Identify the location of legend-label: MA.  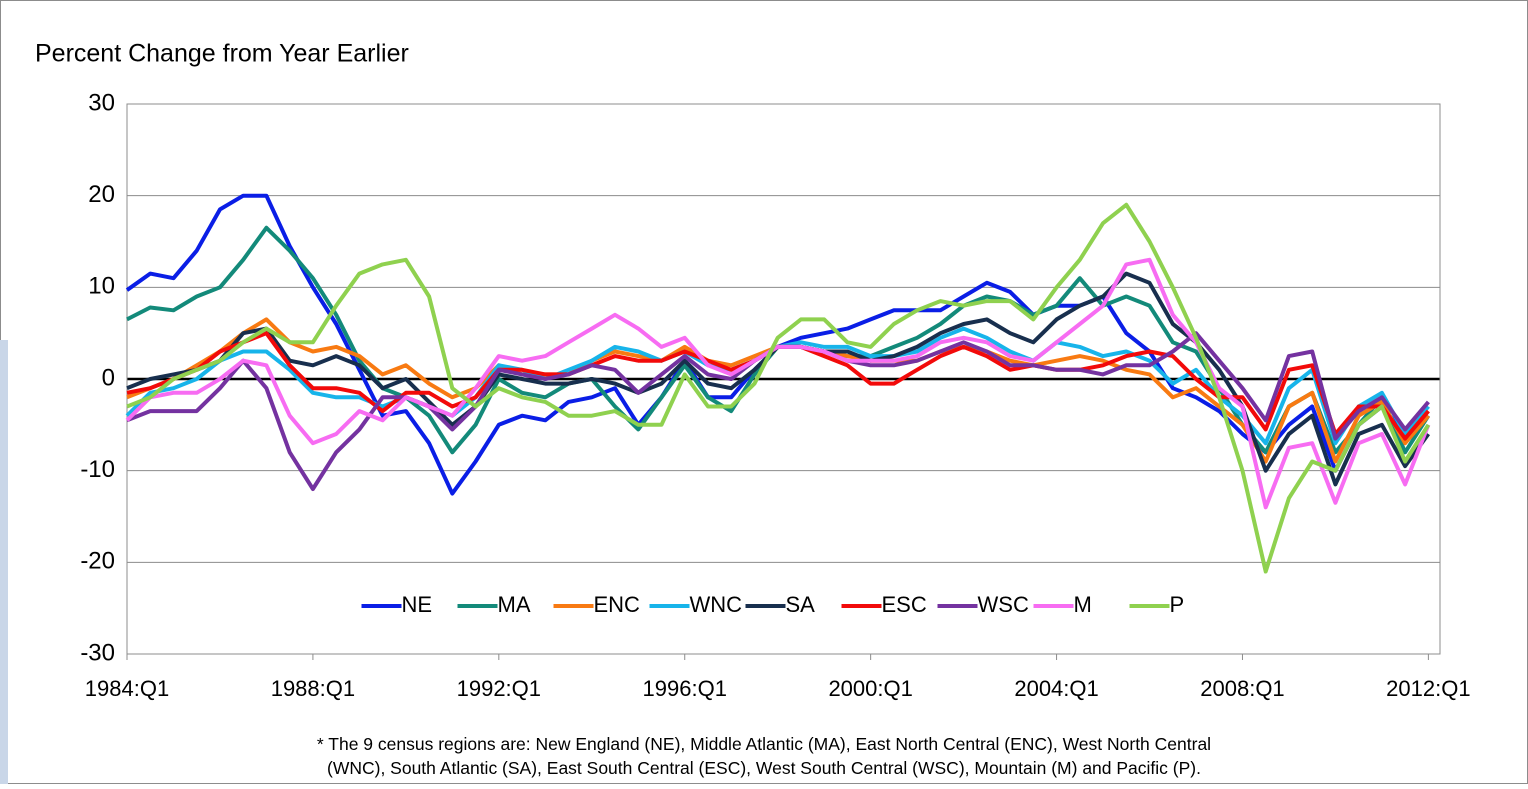
(514, 604).